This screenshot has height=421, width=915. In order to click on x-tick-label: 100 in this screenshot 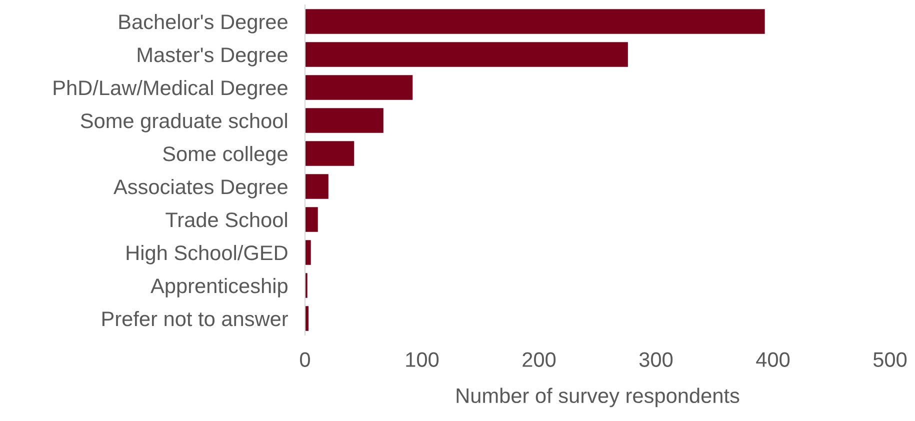, I will do `click(422, 359)`.